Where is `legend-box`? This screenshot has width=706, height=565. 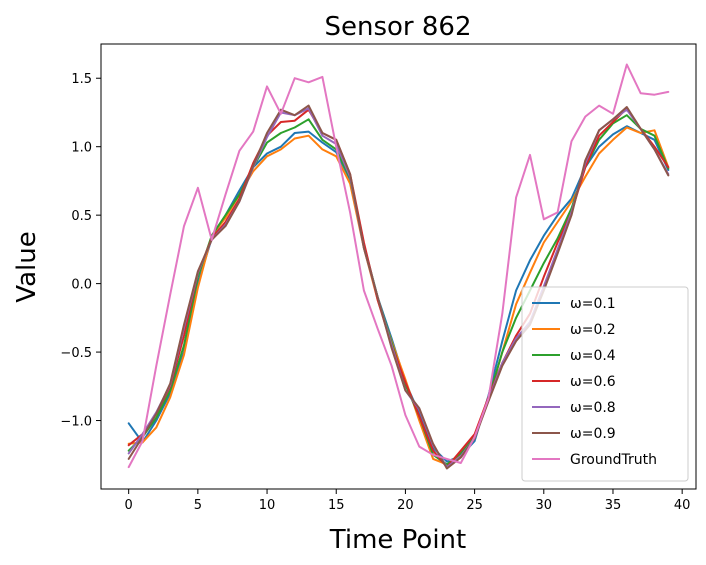 legend-box is located at coordinates (605, 384).